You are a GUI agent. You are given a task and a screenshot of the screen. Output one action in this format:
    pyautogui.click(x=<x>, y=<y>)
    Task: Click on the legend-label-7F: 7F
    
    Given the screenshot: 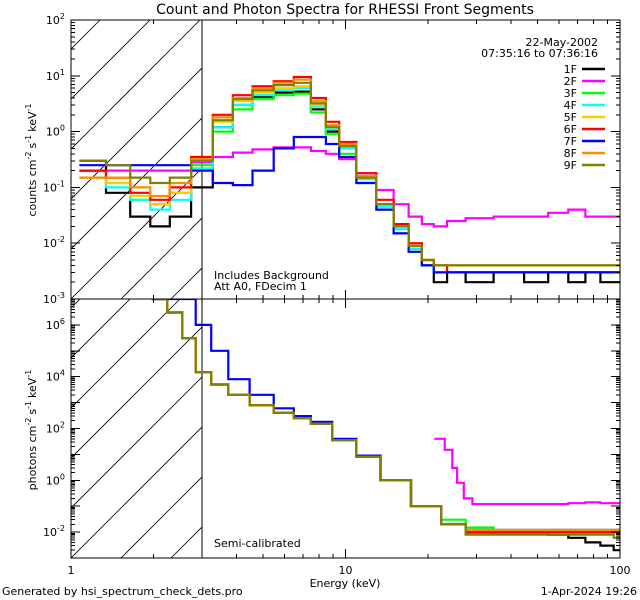 What is the action you would take?
    pyautogui.click(x=570, y=141)
    